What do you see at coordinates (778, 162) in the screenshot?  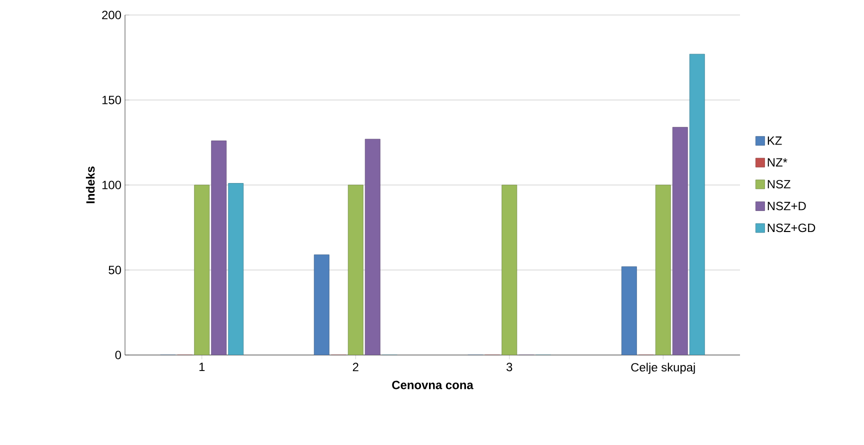 I see `legend-label: NZ*` at bounding box center [778, 162].